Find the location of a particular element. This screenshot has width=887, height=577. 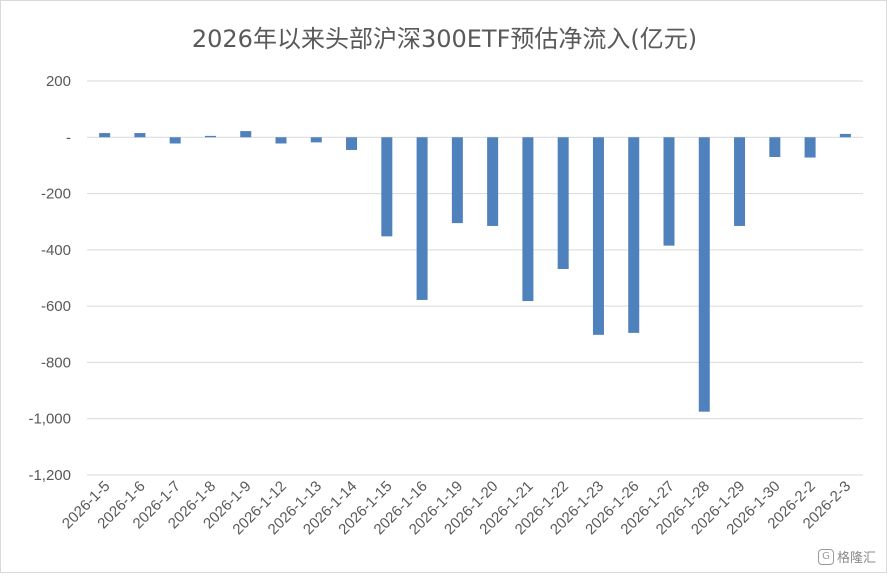

y-tick-labels: 200 - -200 -400 -600 -800 -1,000 -1,200 is located at coordinates (49, 278).